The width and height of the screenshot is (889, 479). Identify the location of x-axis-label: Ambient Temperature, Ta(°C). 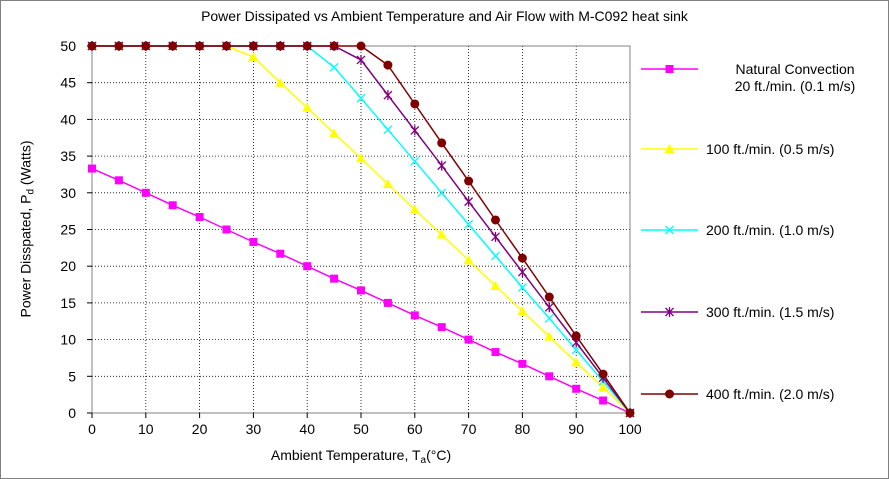
(361, 456).